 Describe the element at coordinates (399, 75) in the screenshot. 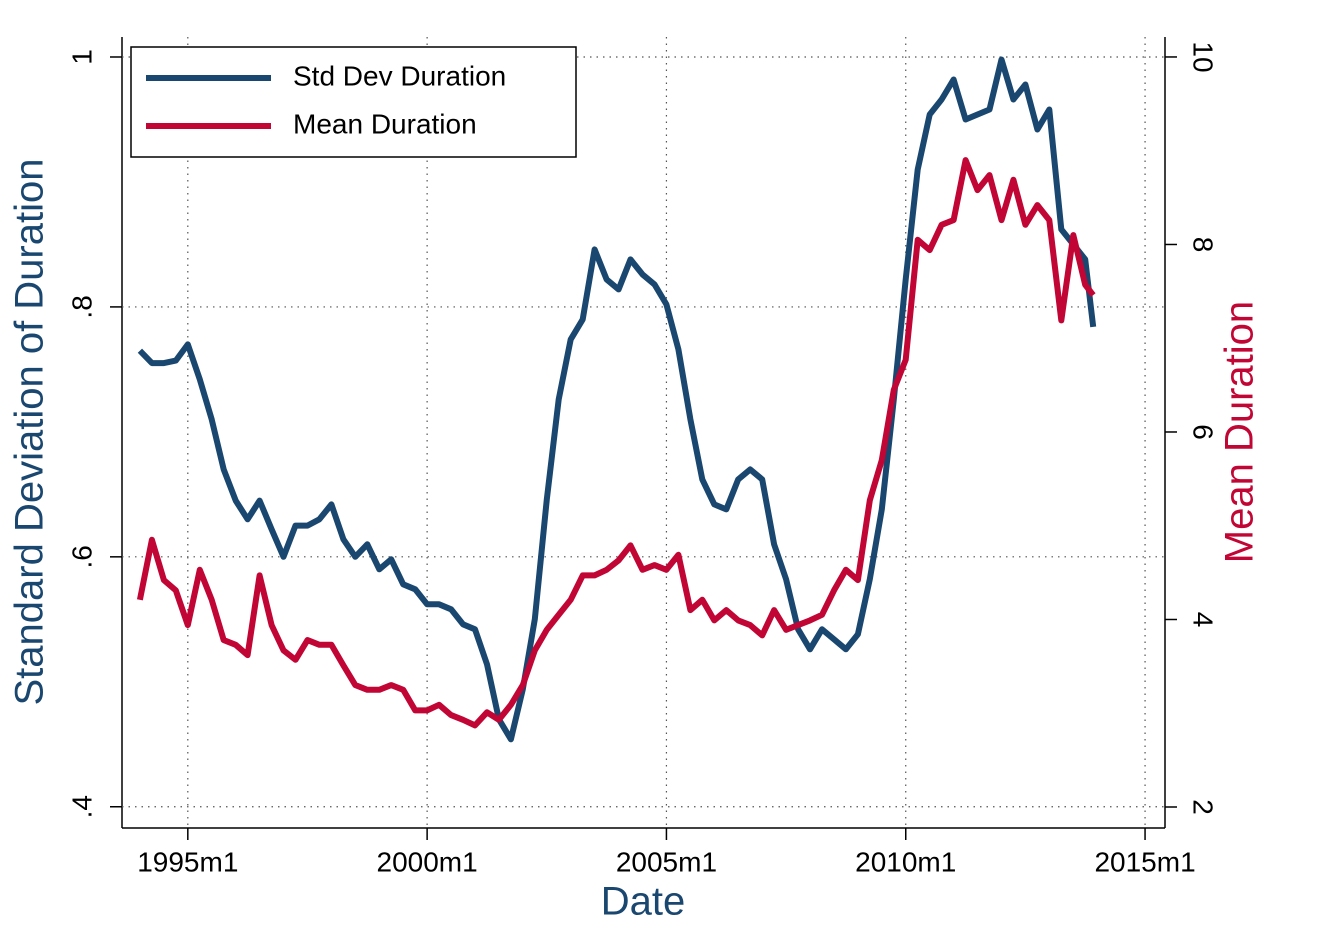

I see `legend-label: Std Dev Duration` at that location.